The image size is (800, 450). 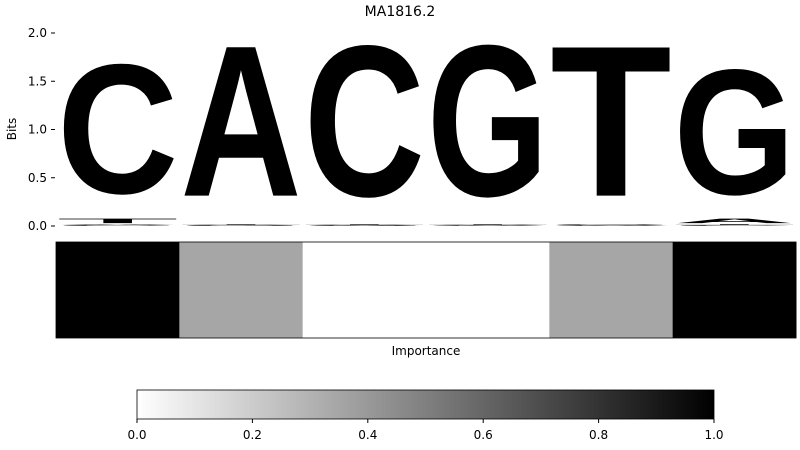 What do you see at coordinates (37, 130) in the screenshot?
I see `logo-y-tick-label: 1.0` at bounding box center [37, 130].